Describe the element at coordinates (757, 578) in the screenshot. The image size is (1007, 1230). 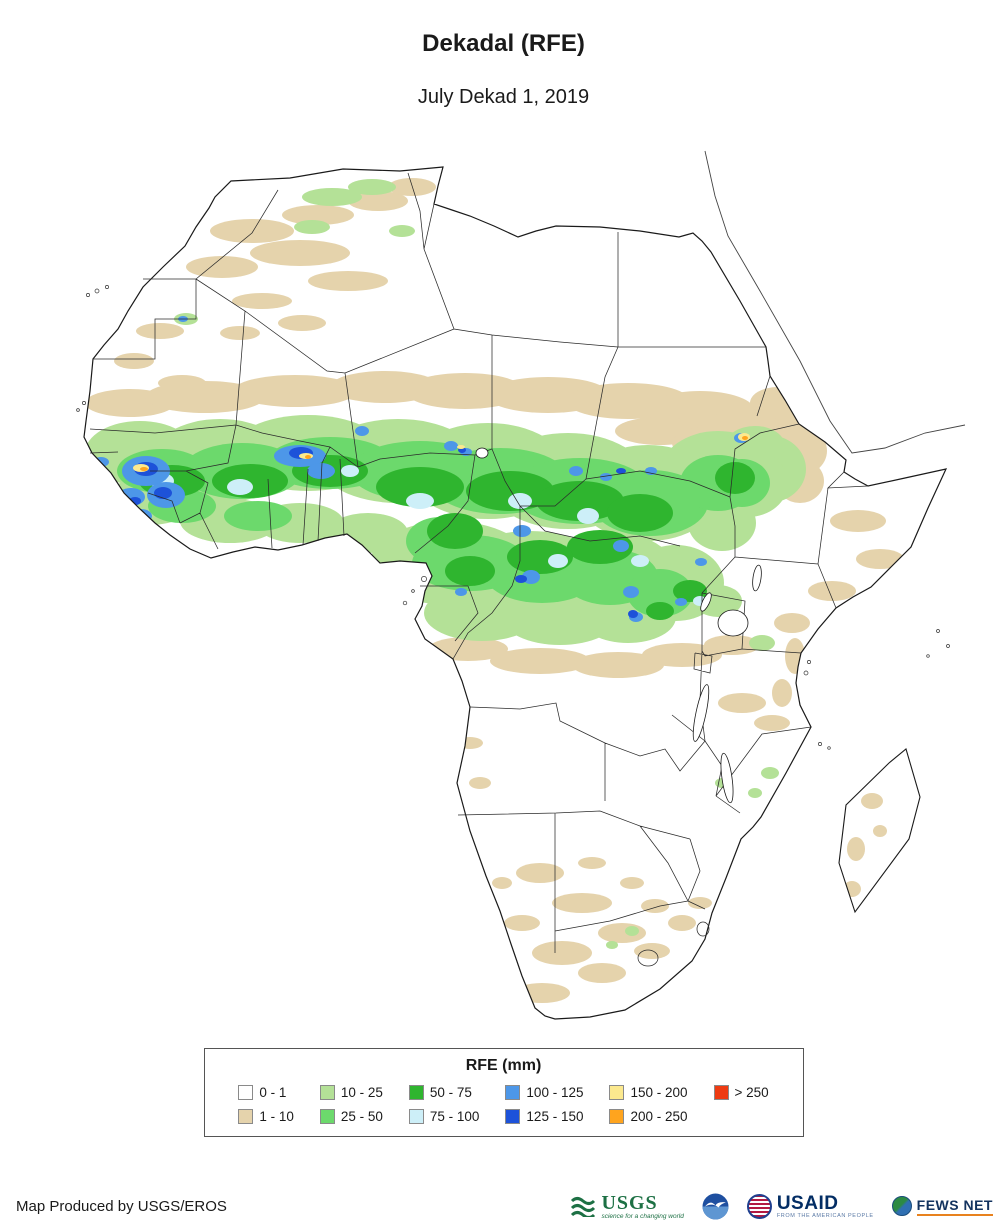
I see `lake-turkana` at that location.